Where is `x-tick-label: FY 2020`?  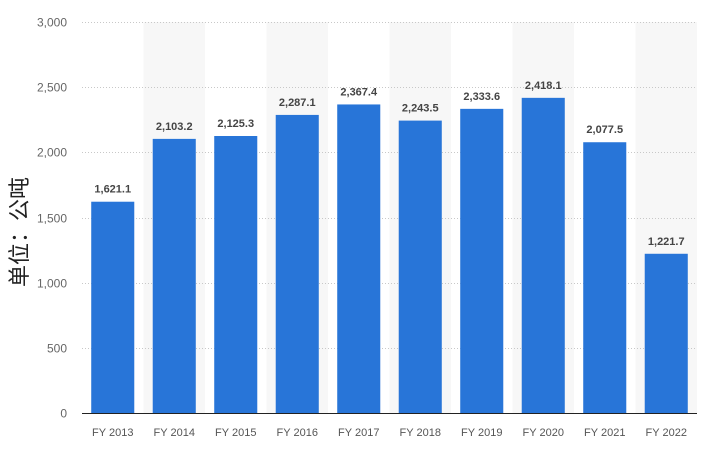 x-tick-label: FY 2020 is located at coordinates (543, 433).